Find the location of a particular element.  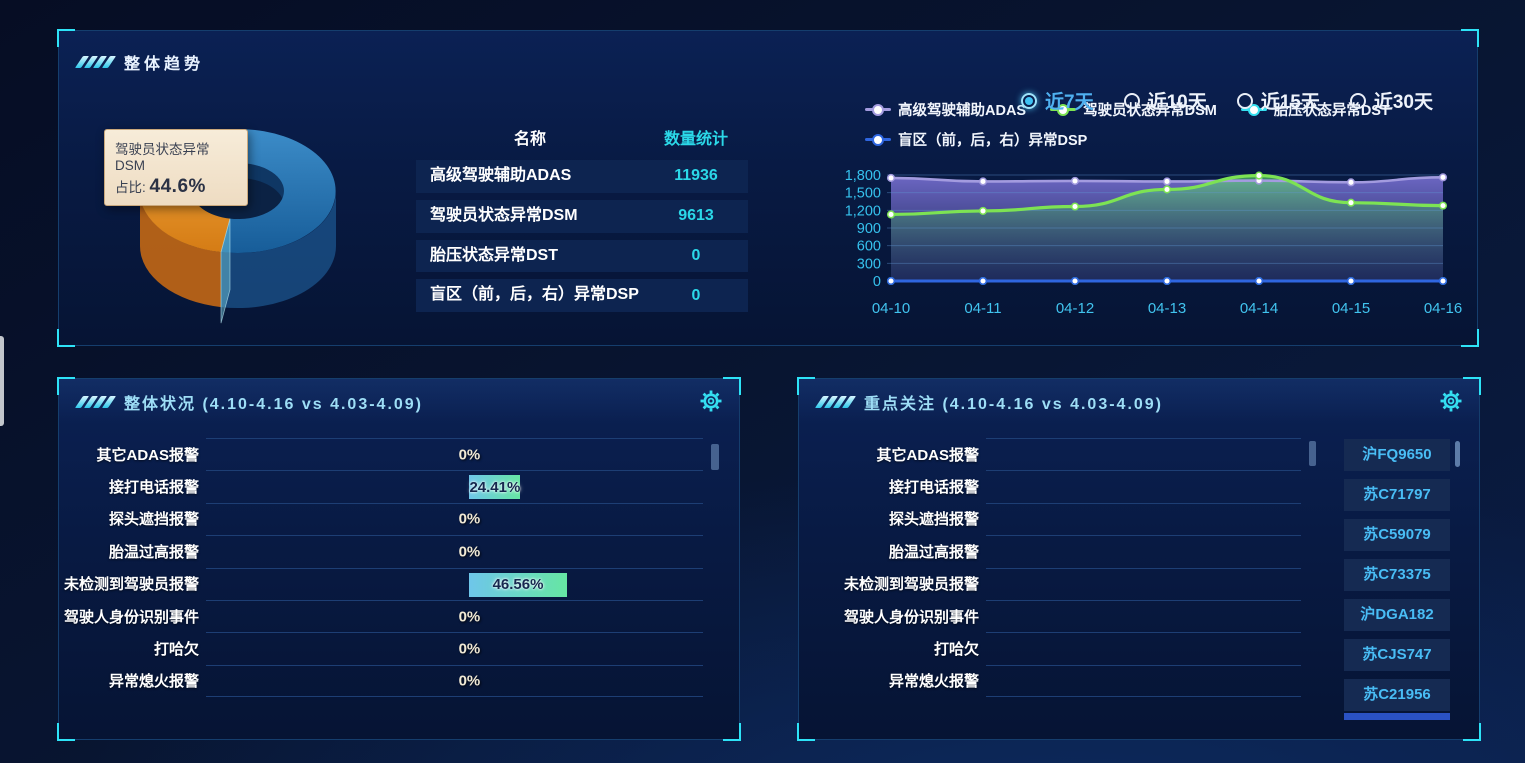

y-tick-label: 1,800 is located at coordinates (863, 176).